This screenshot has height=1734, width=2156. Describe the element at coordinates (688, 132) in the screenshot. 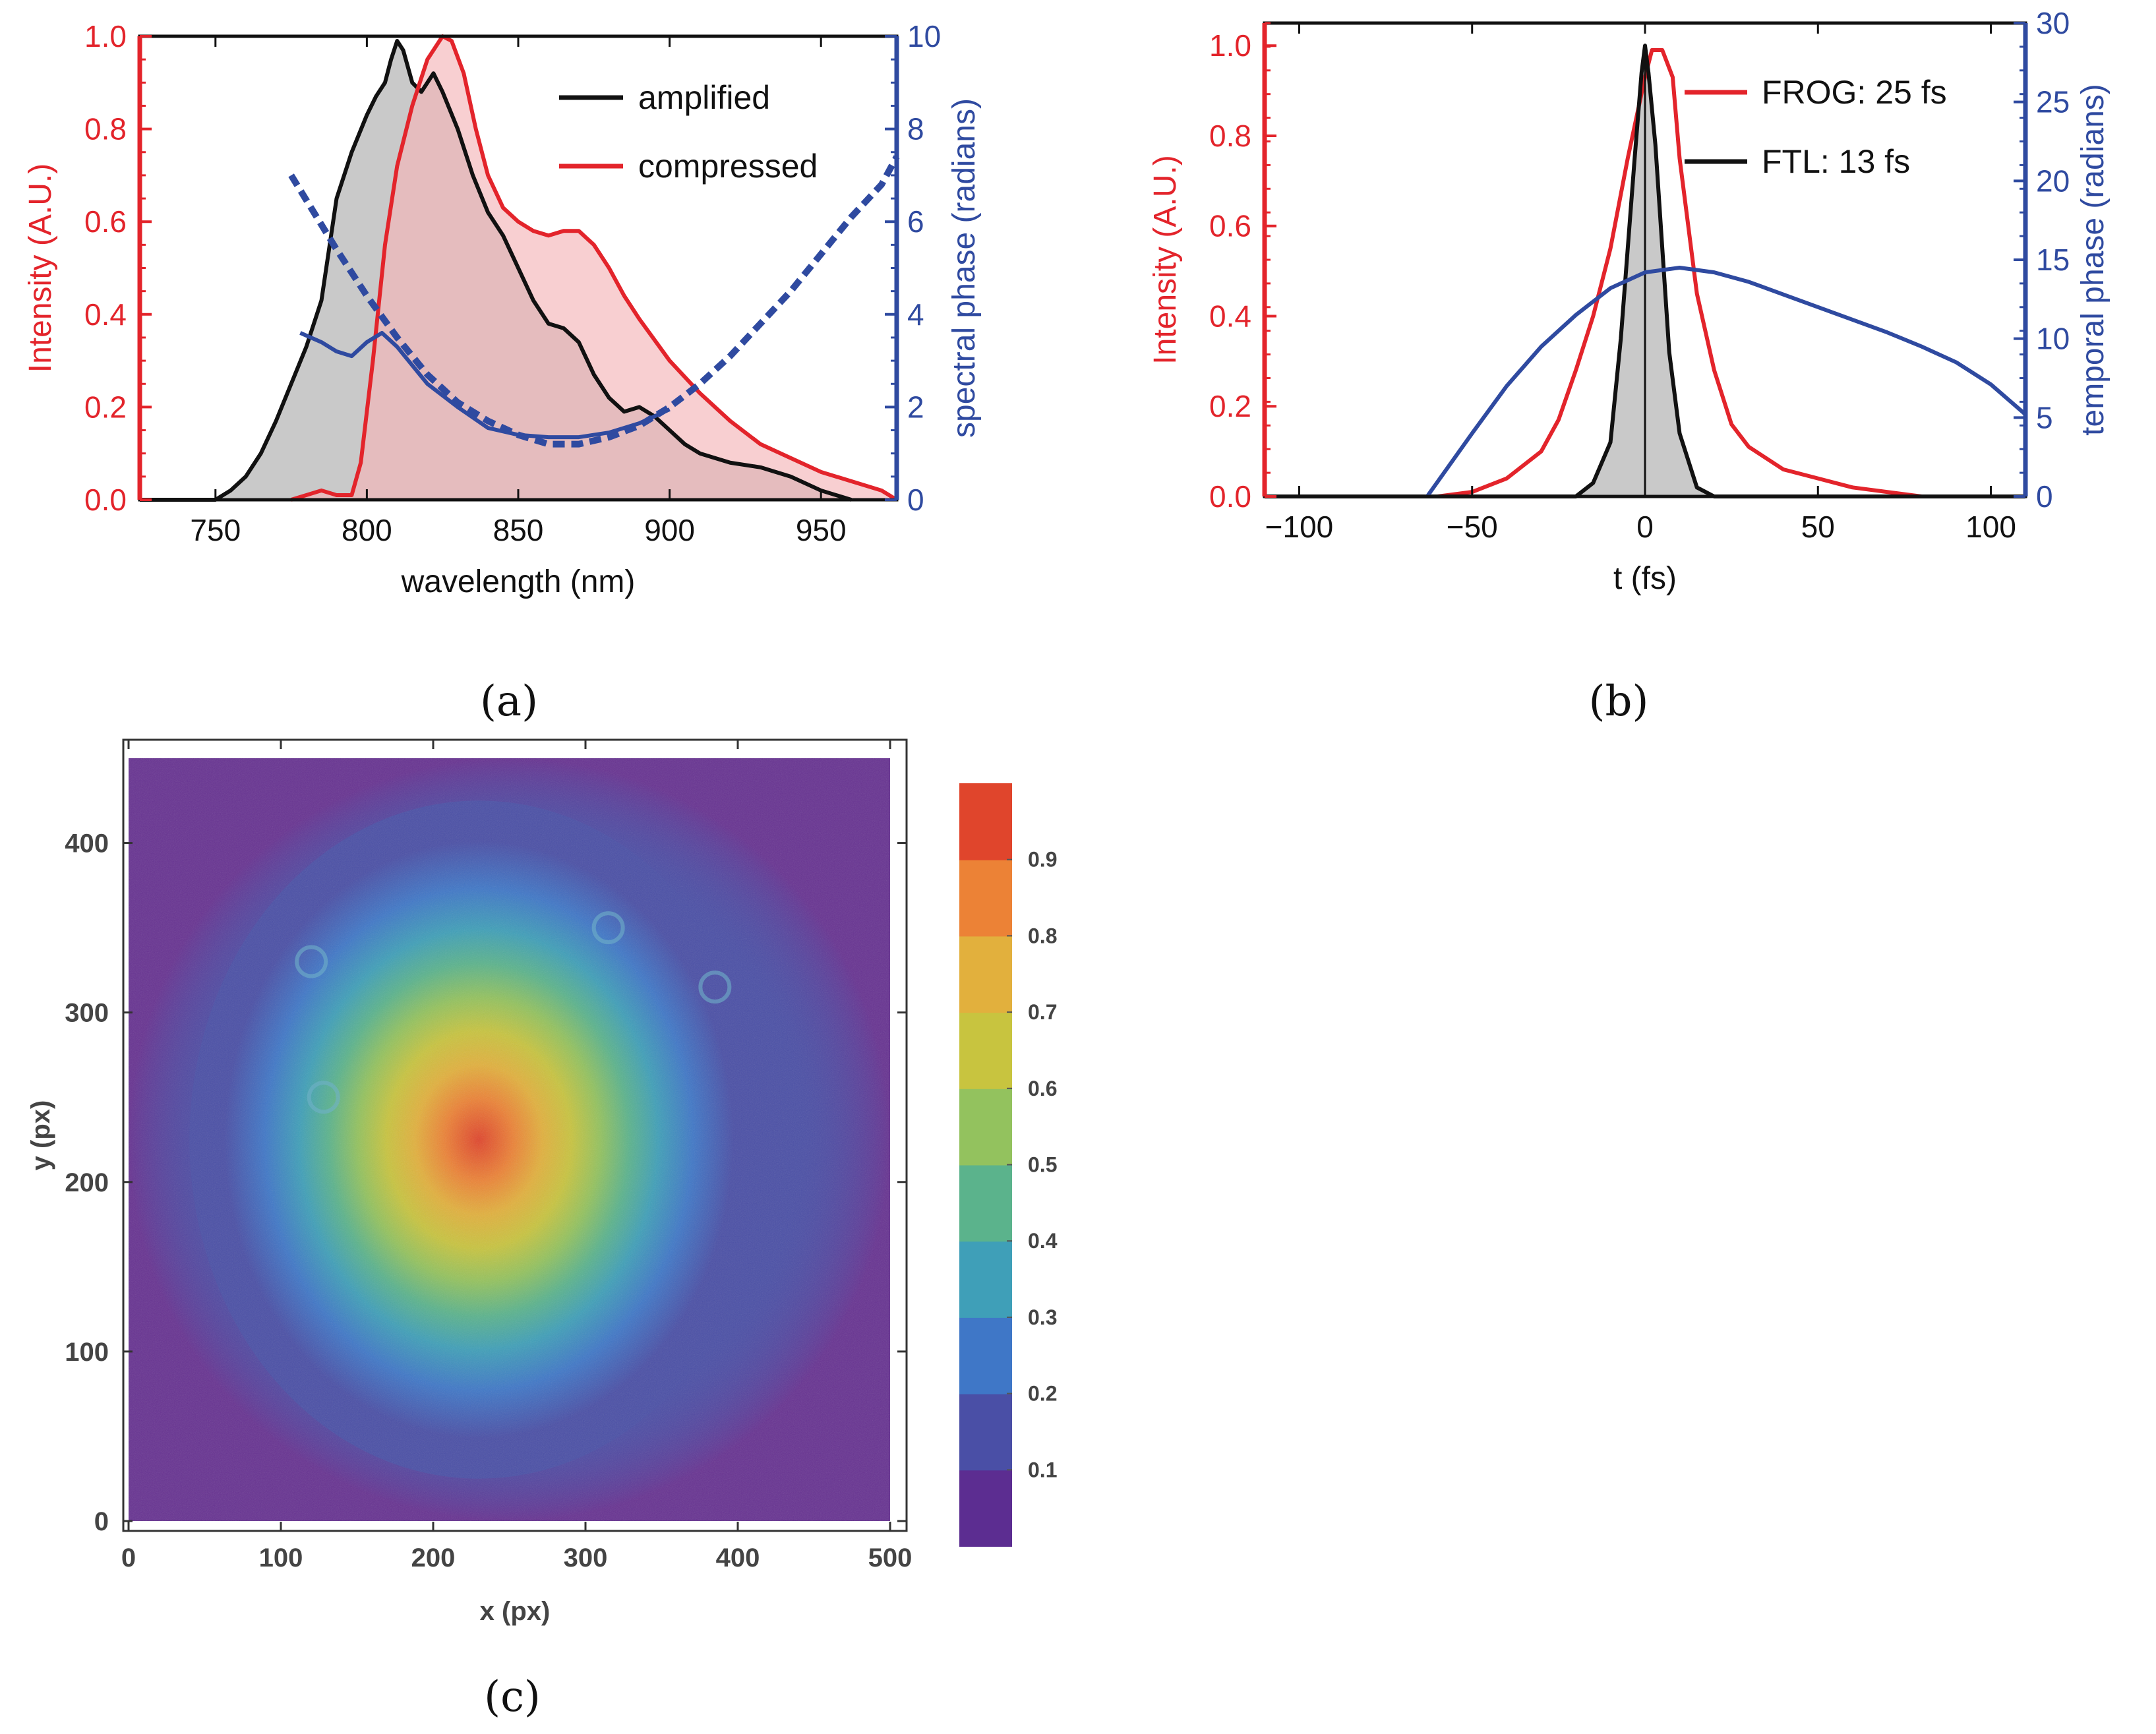

I see `panel-a-legend: amplified compressed` at that location.